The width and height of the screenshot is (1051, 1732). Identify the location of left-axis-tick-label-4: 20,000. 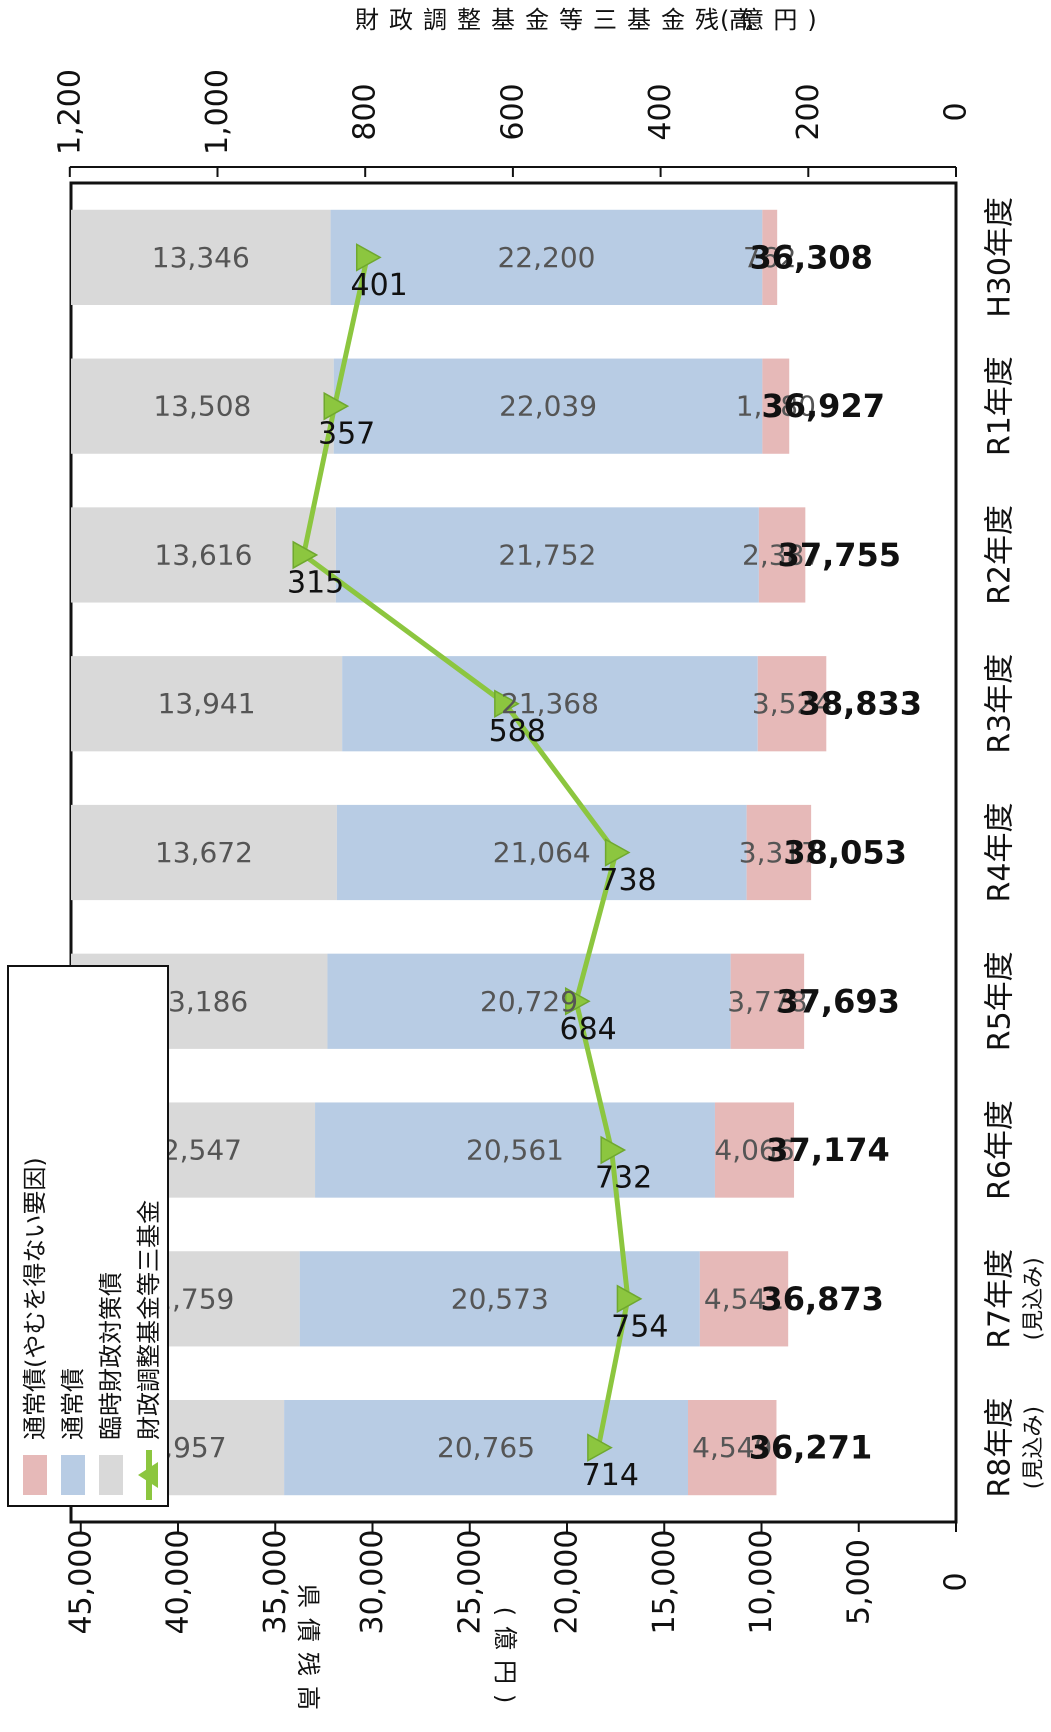
(567, 1582).